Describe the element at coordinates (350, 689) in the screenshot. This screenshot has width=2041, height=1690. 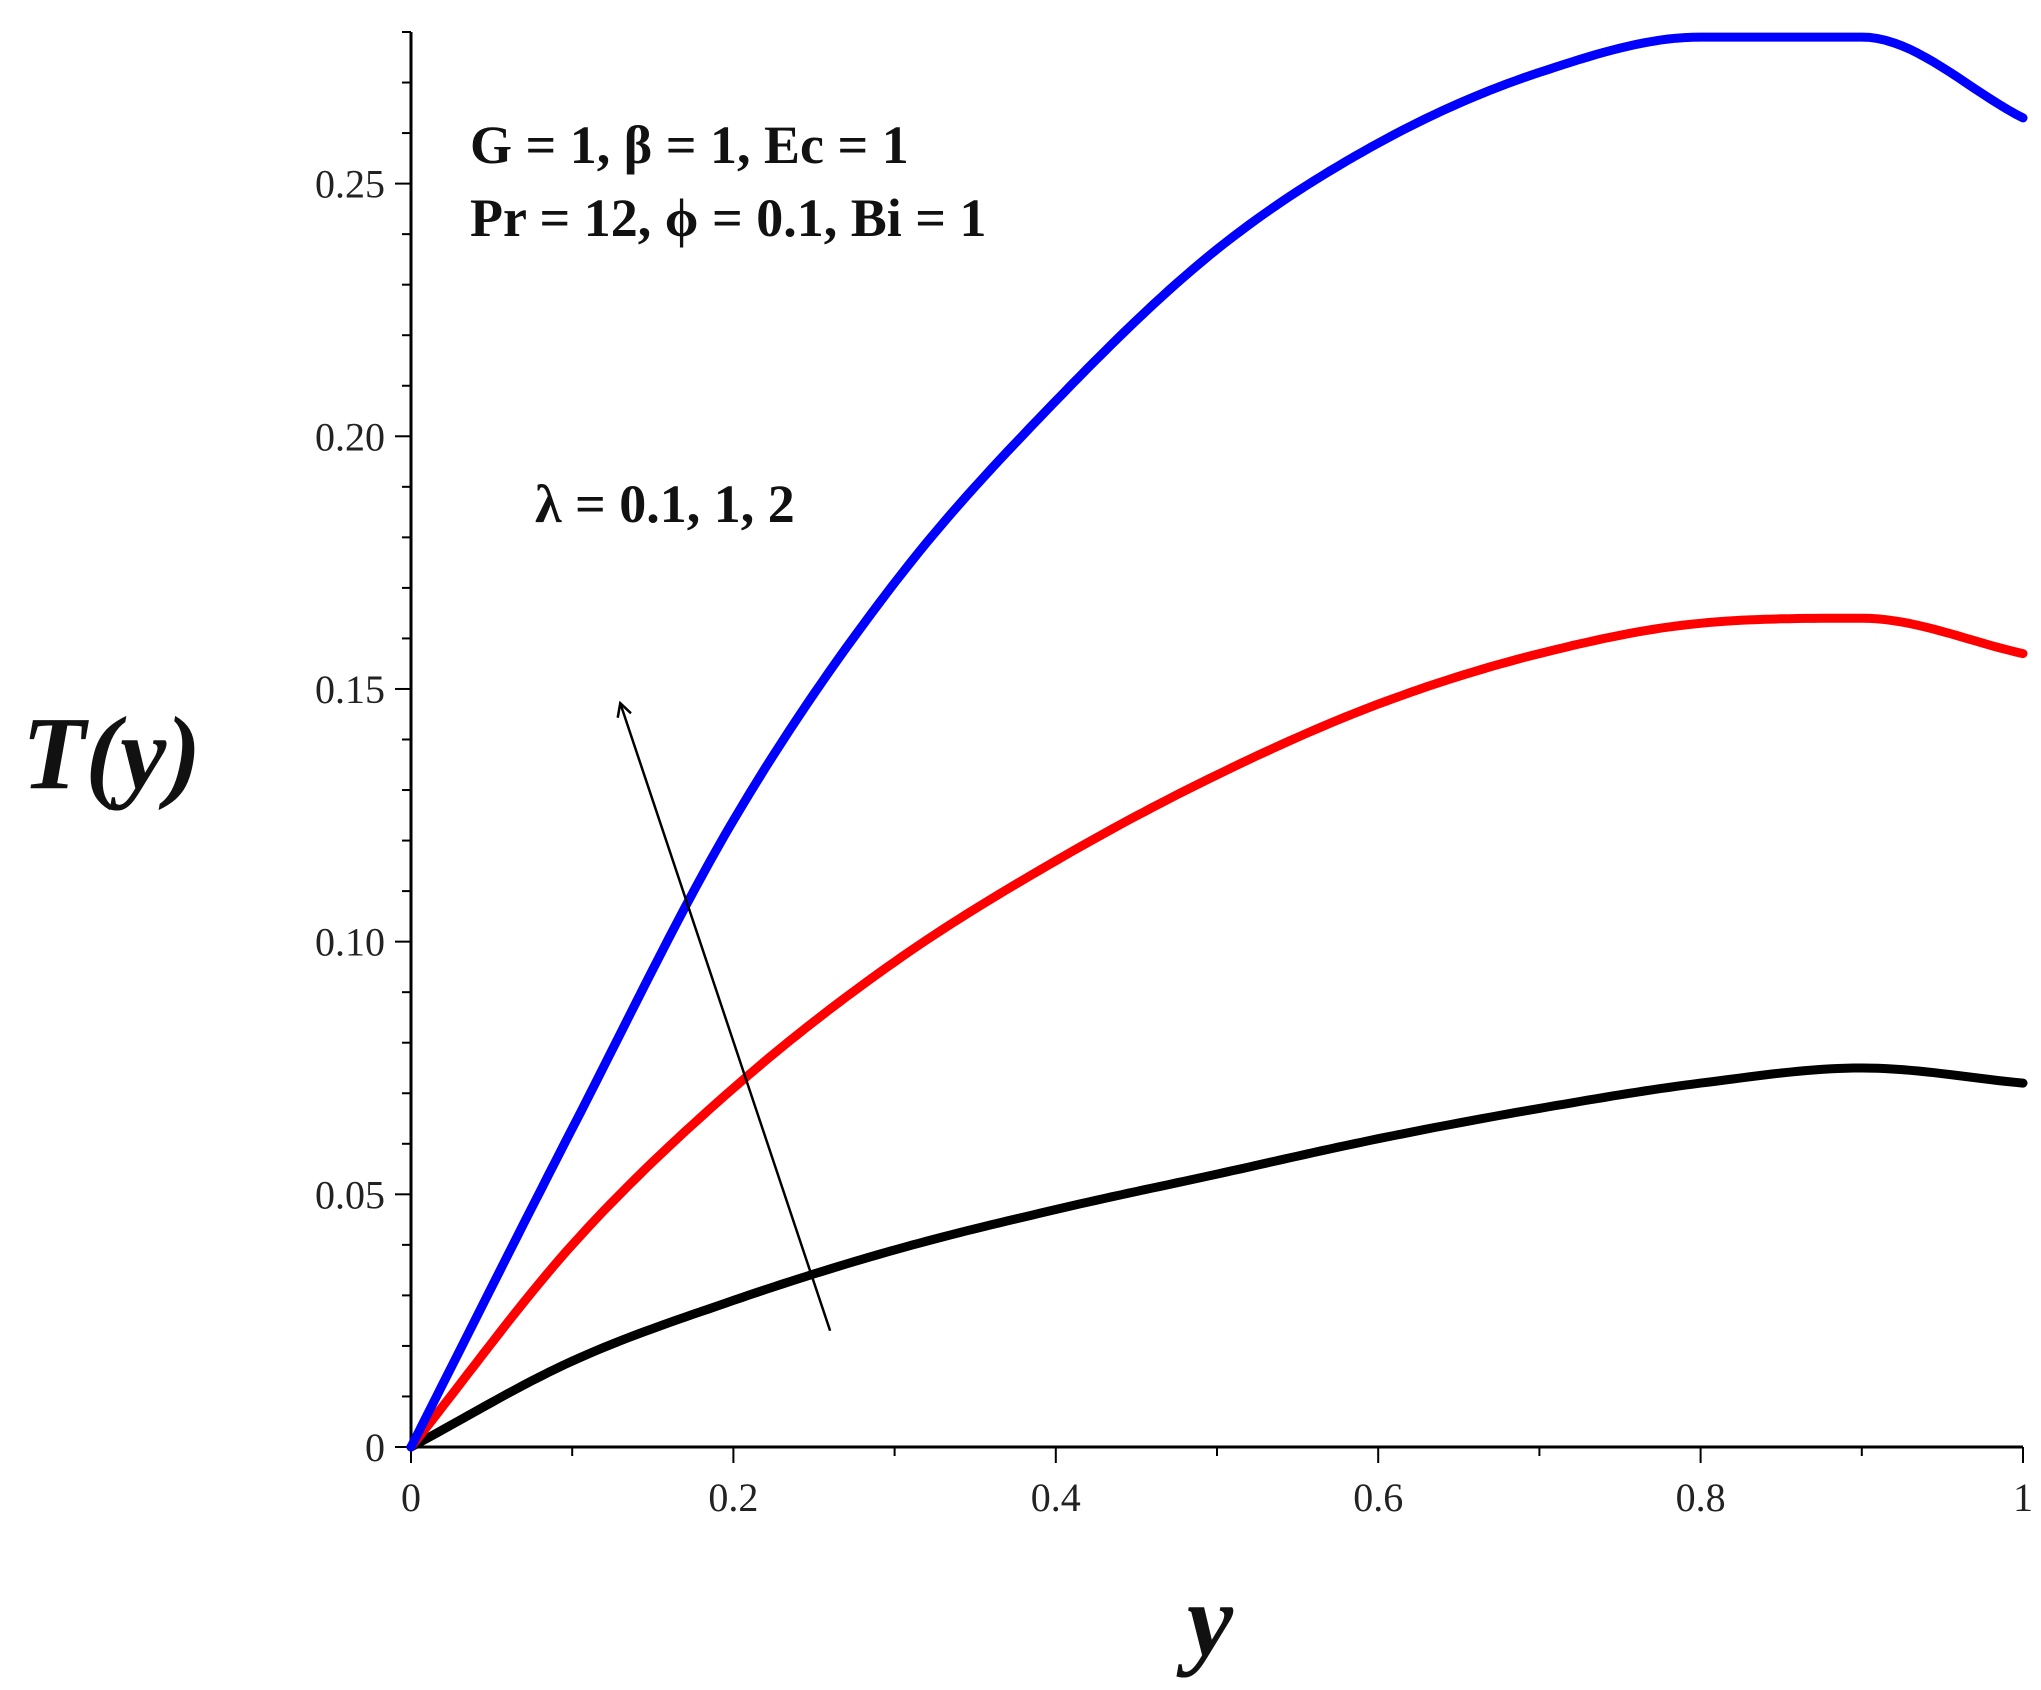
I see `y-tick-label: 0.15` at that location.